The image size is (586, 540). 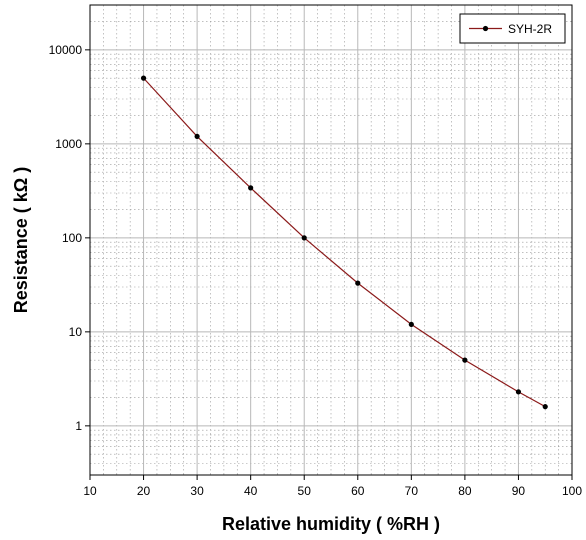 What do you see at coordinates (530, 29) in the screenshot?
I see `legend-entry-label: SYH-2R` at bounding box center [530, 29].